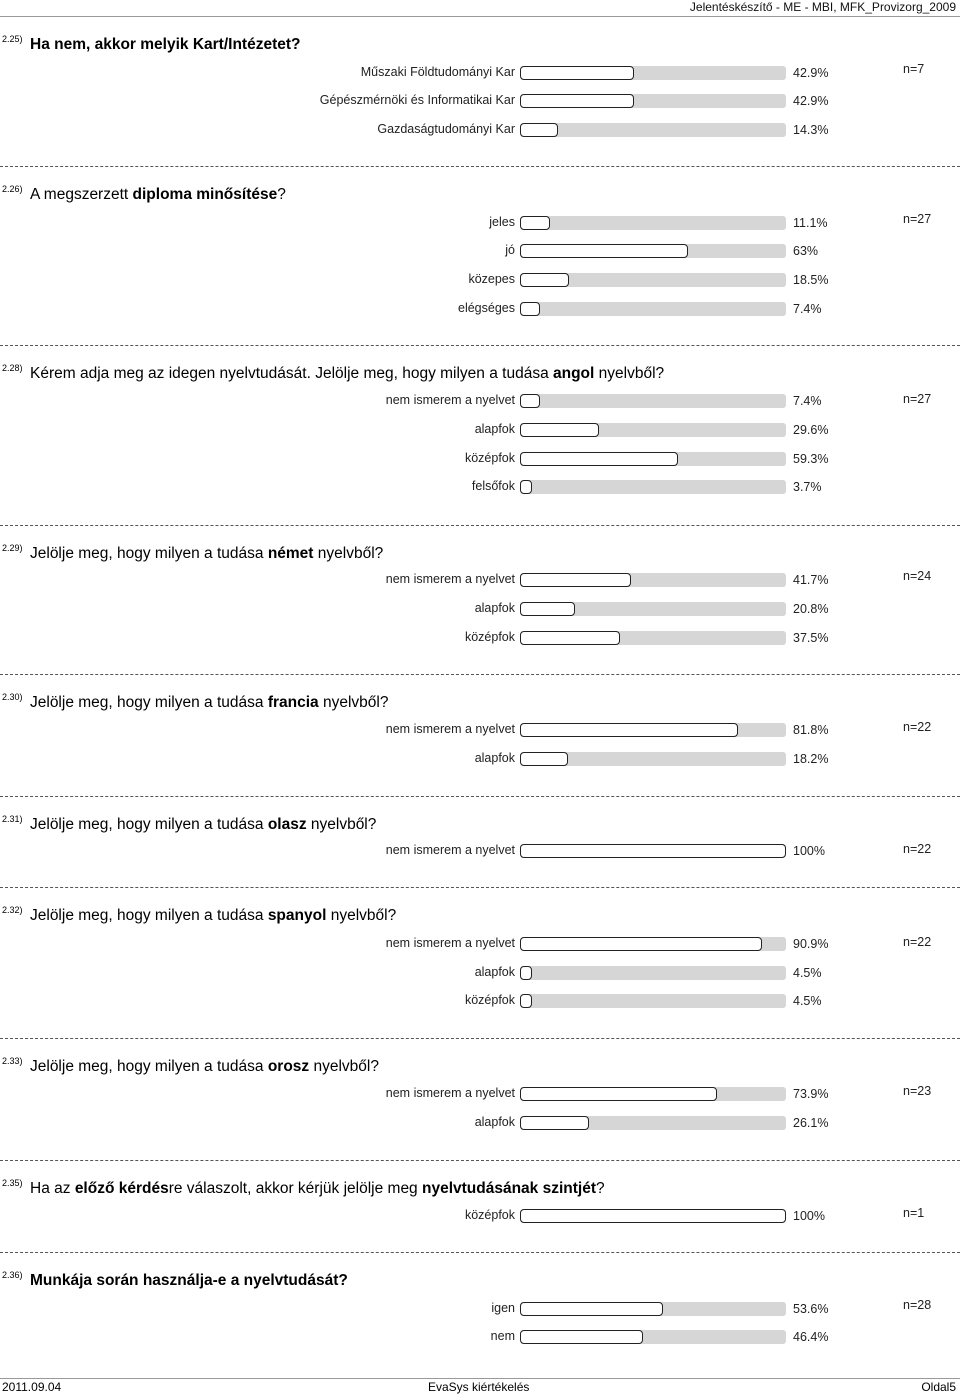 The height and width of the screenshot is (1395, 960). I want to click on answer-row: közepes 18.5%, so click(480, 280).